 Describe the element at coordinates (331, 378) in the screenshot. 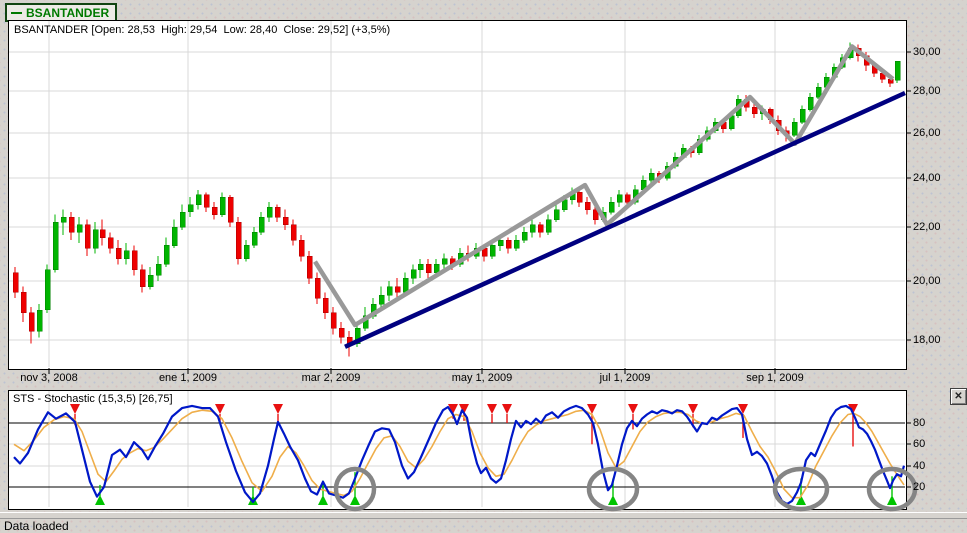

I see `date-tick-label: mar 2, 2009` at that location.